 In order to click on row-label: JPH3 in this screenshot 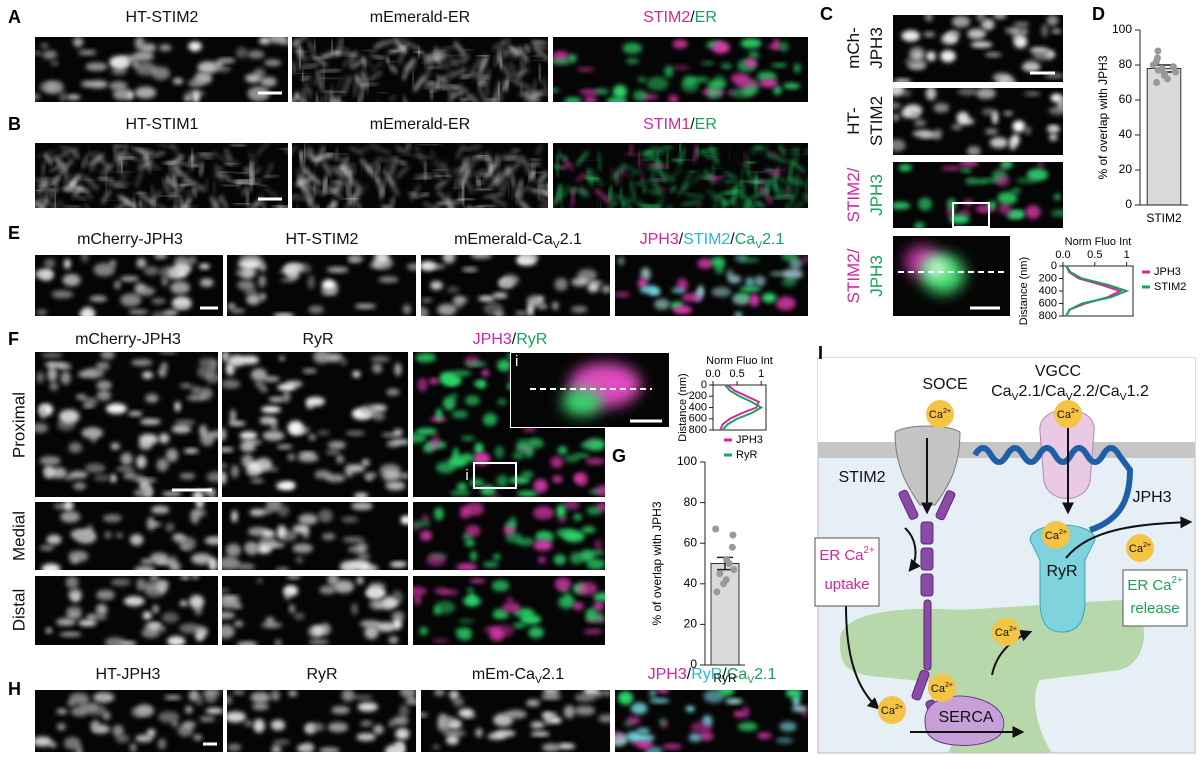, I will do `click(876, 48)`.